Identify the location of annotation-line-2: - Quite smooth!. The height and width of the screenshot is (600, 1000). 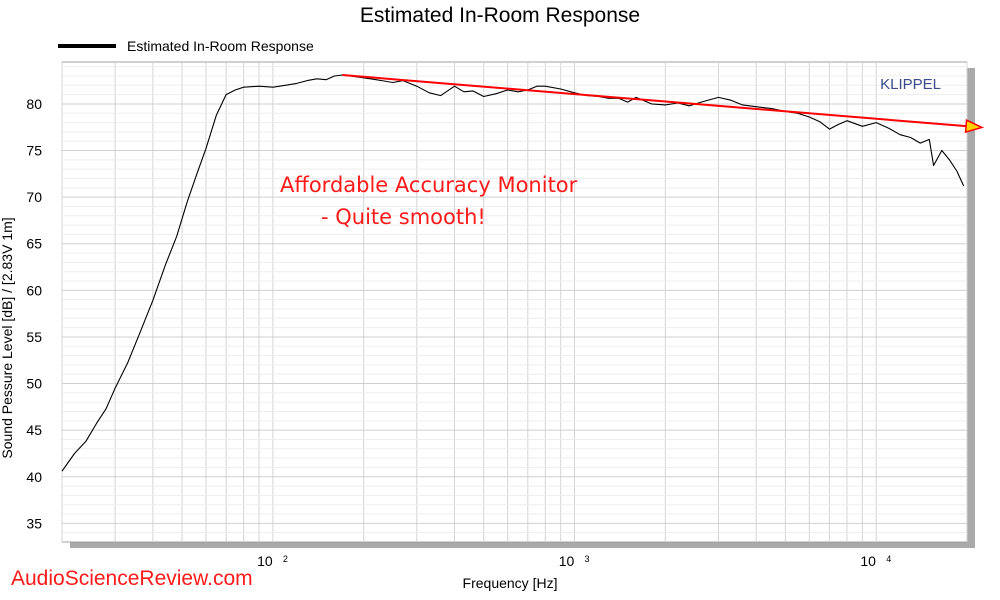
(403, 217).